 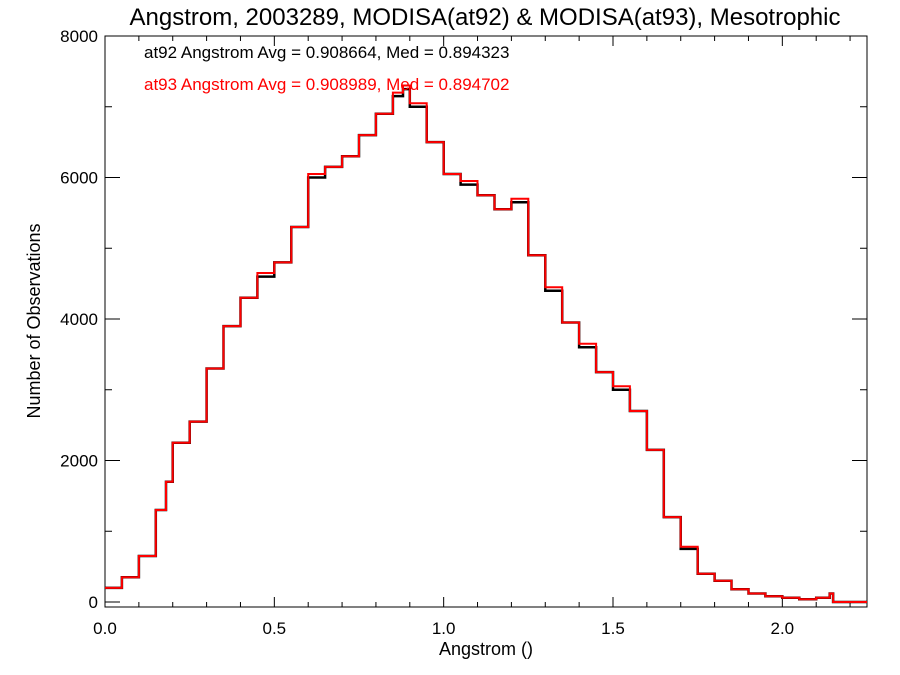 I want to click on x-tick-label: 0.5, so click(x=275, y=628).